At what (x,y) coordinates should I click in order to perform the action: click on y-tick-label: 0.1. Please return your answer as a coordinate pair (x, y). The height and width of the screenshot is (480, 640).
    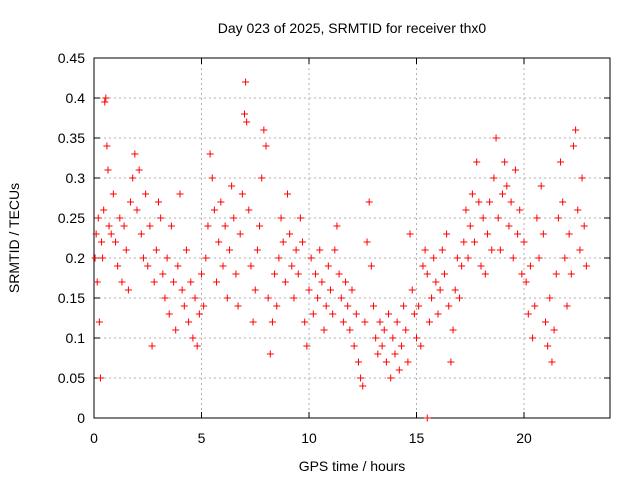
    Looking at the image, I should click on (76, 338).